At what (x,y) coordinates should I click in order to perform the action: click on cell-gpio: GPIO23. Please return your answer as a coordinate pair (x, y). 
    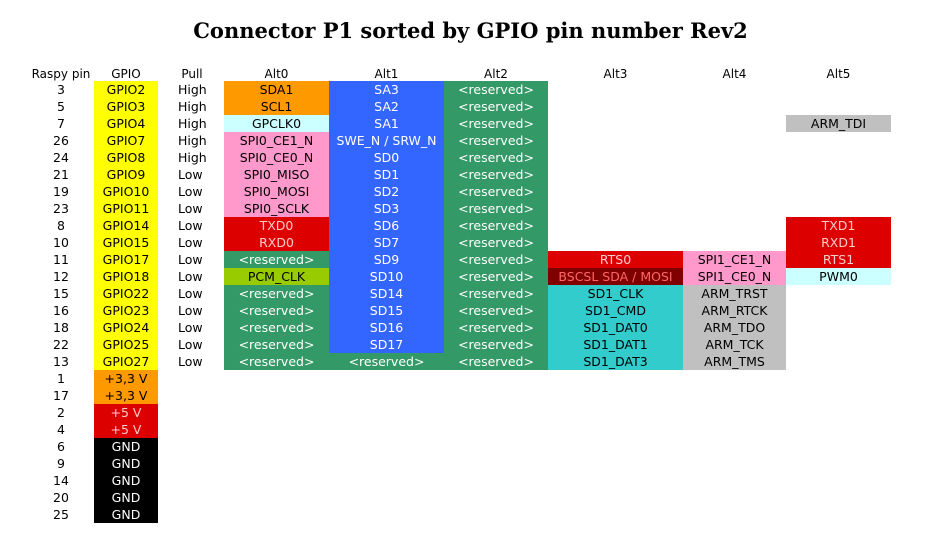
    Looking at the image, I should click on (126, 310).